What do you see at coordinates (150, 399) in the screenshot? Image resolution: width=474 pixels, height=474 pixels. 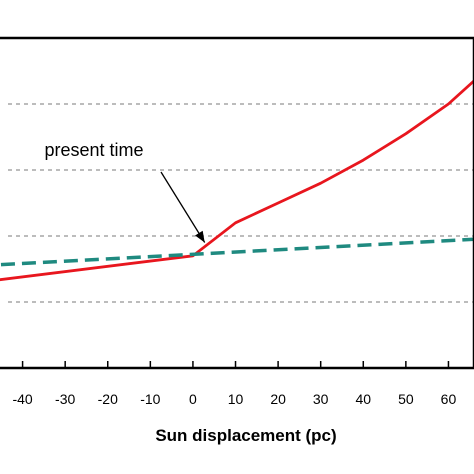 I see `x-tick-label: -10` at bounding box center [150, 399].